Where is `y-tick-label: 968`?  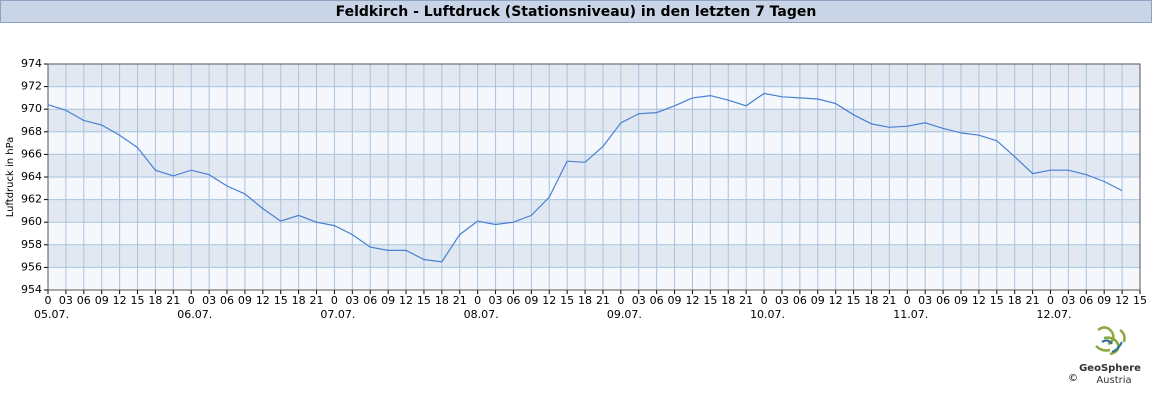
y-tick-label: 968 is located at coordinates (31, 131).